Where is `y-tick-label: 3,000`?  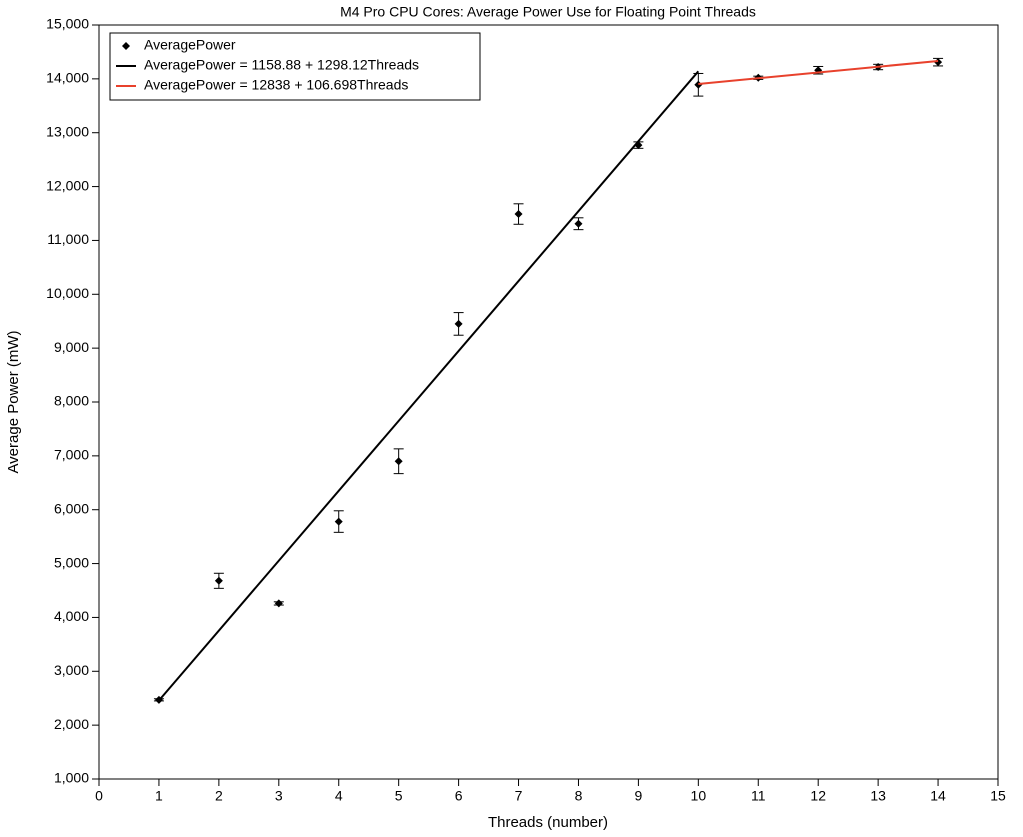 y-tick-label: 3,000 is located at coordinates (71, 670).